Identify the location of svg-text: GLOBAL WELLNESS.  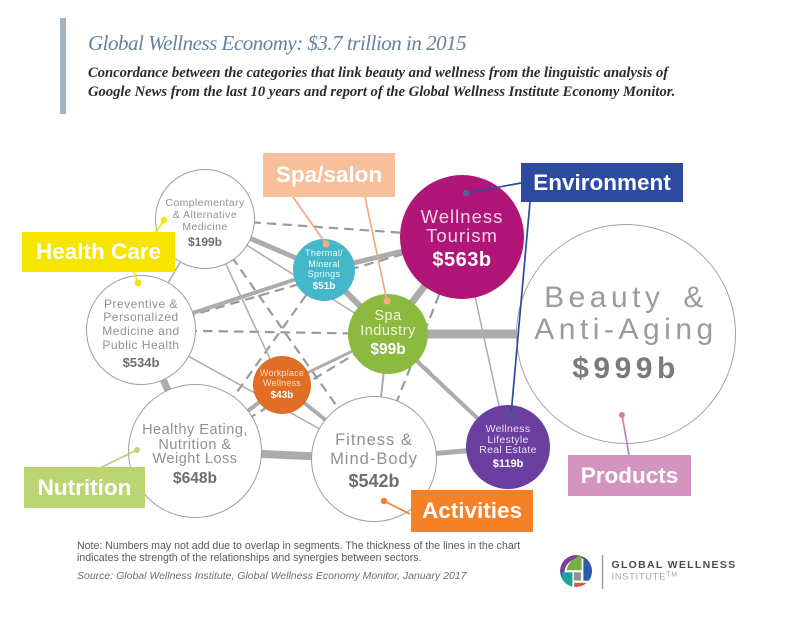
(674, 565).